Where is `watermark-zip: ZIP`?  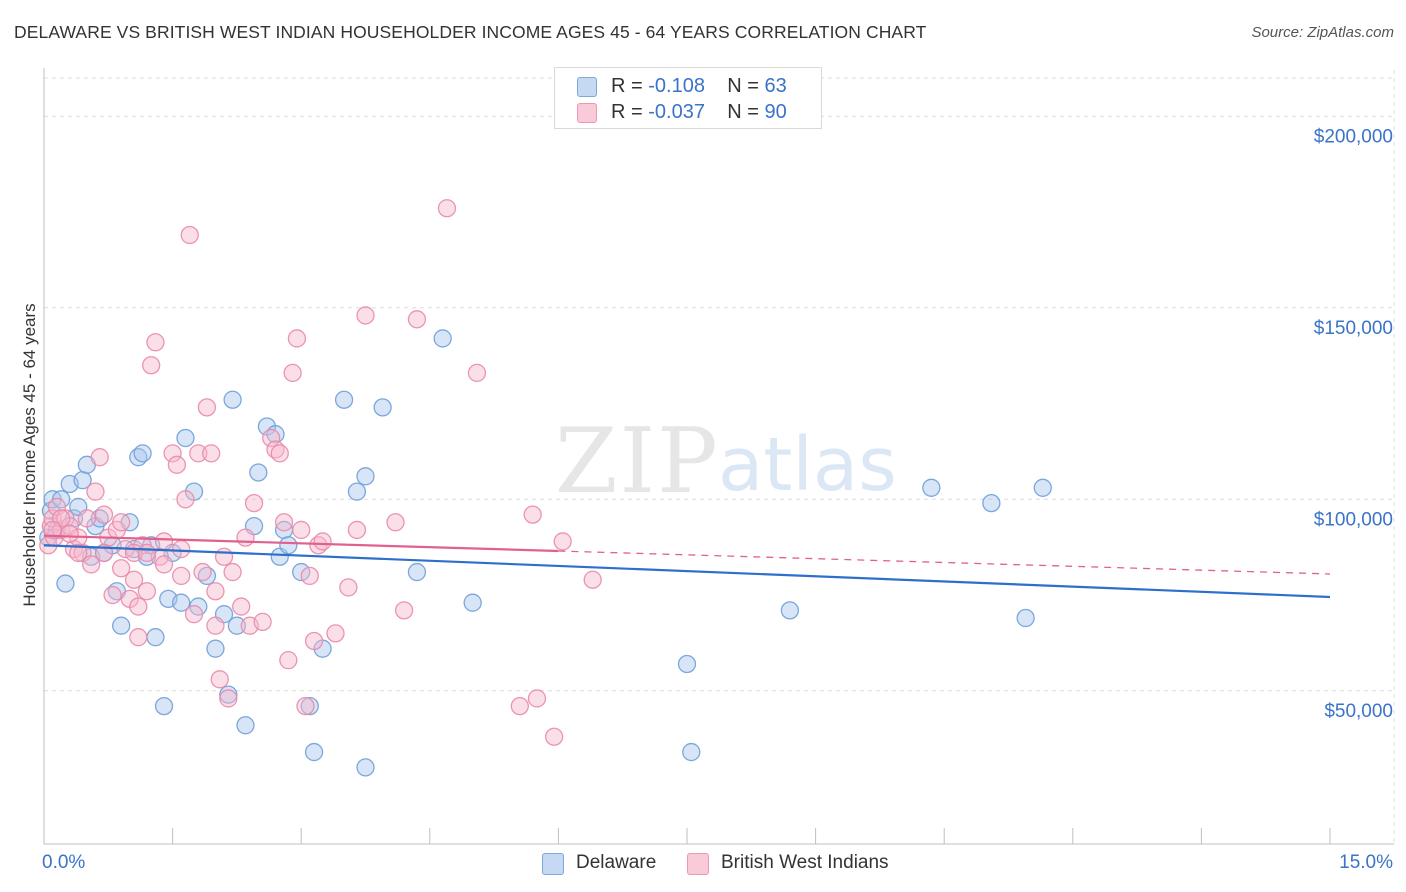 watermark-zip: ZIP is located at coordinates (637, 461).